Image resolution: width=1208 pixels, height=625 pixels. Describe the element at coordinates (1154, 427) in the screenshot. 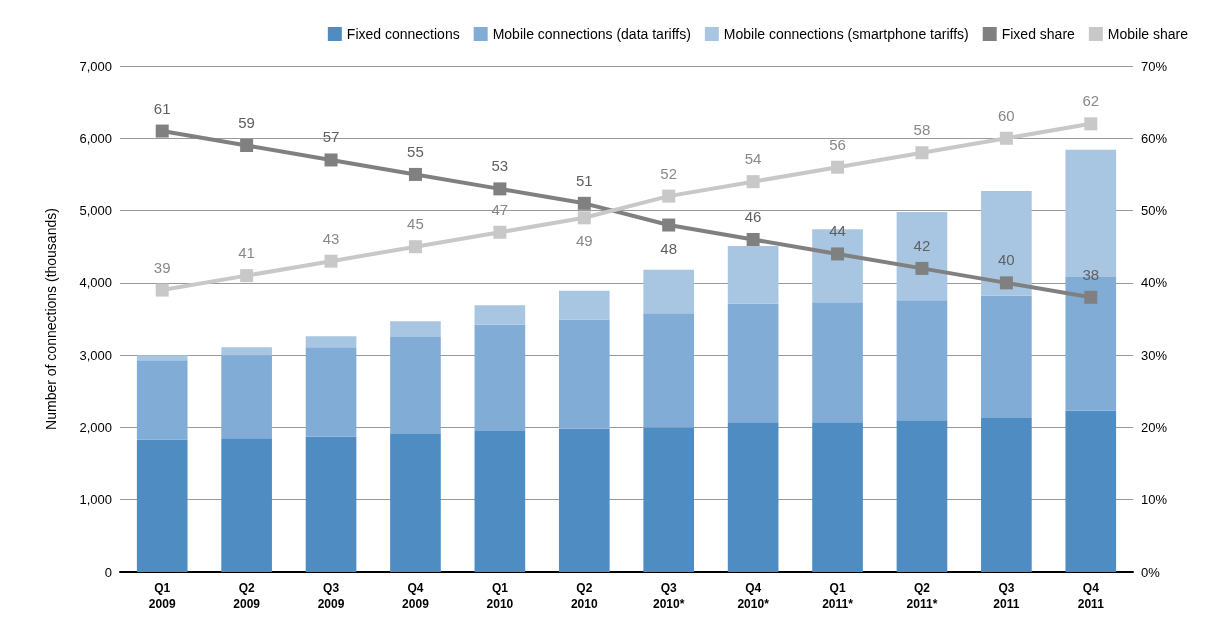

I see `y2-tick-label: 20%` at that location.